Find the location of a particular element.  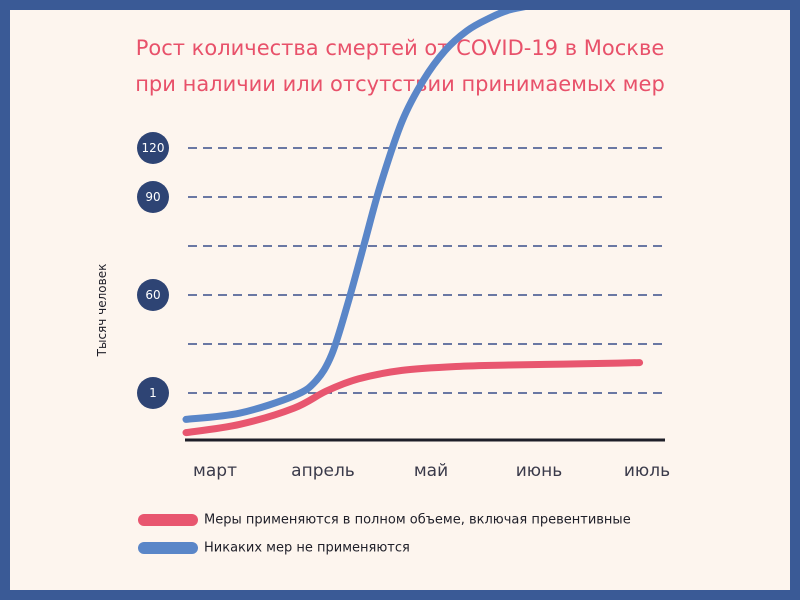

y-tick-label: 90 is located at coordinates (152, 197).